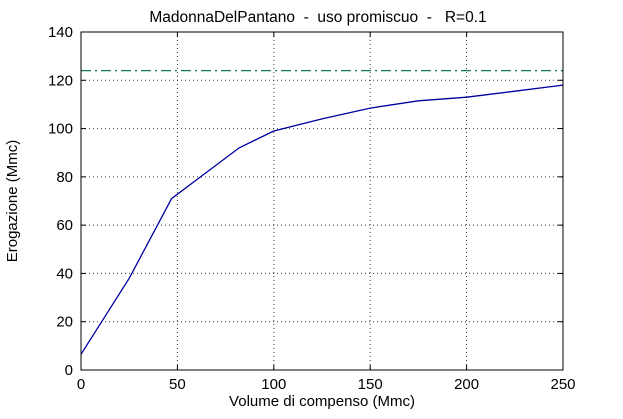 This screenshot has height=419, width=623. I want to click on y-tick-label: 120, so click(60, 80).